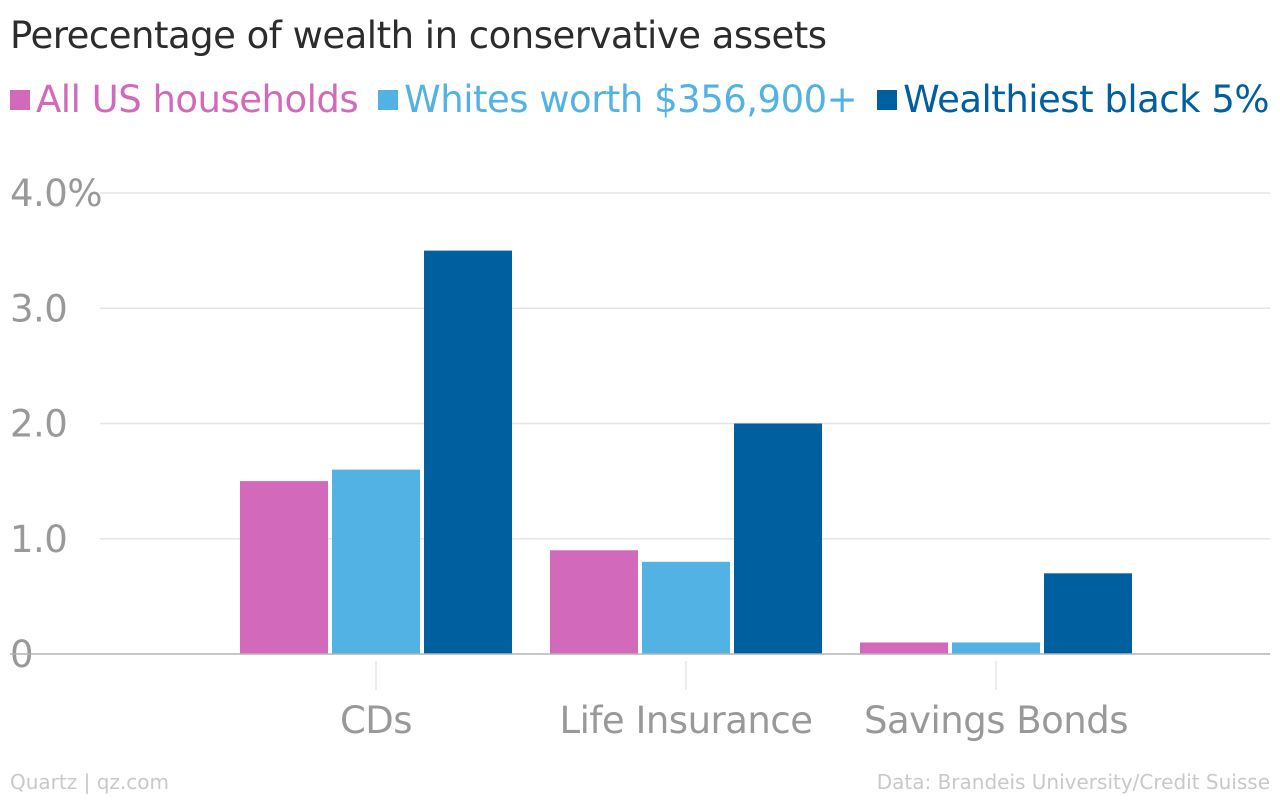 The image size is (1280, 800). I want to click on legend-item-wealthiest-black: Wealthiest black 5%, so click(1073, 99).